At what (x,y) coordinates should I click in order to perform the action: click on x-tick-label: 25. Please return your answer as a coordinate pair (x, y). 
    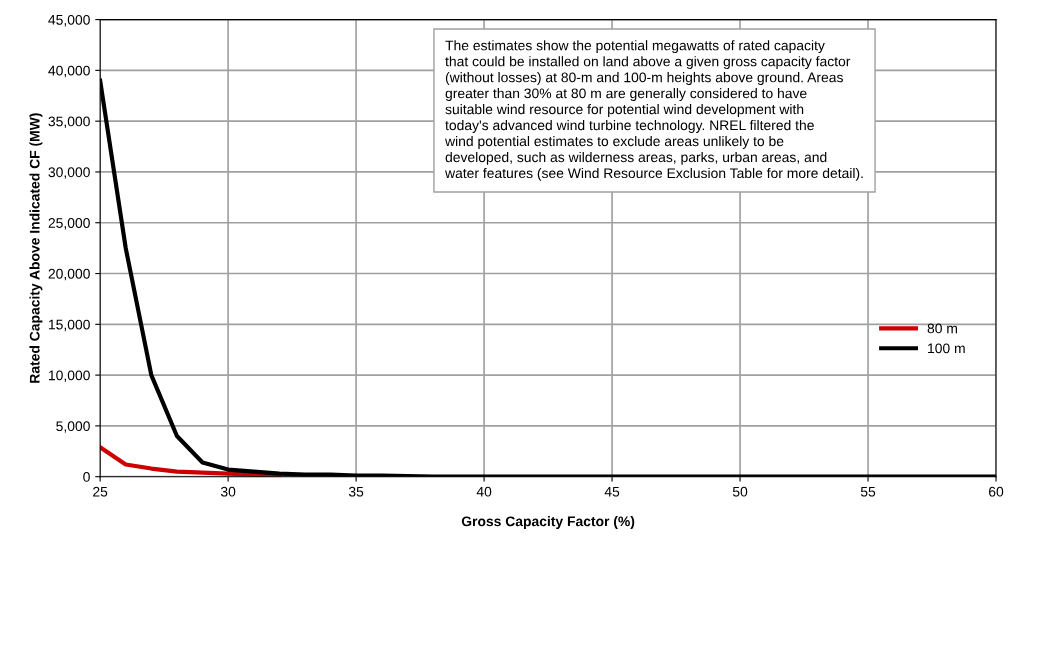
    Looking at the image, I should click on (100, 491).